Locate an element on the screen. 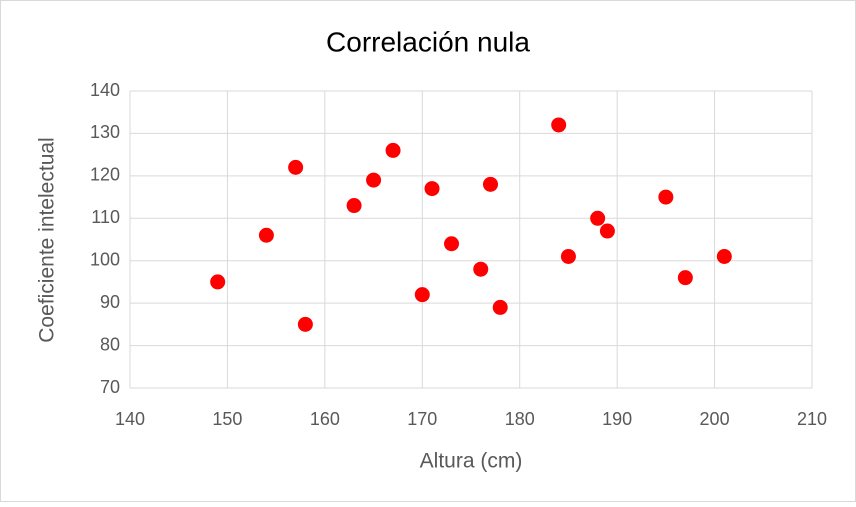 Image resolution: width=856 pixels, height=507 pixels. y-tick-label: 130 is located at coordinates (105, 132).